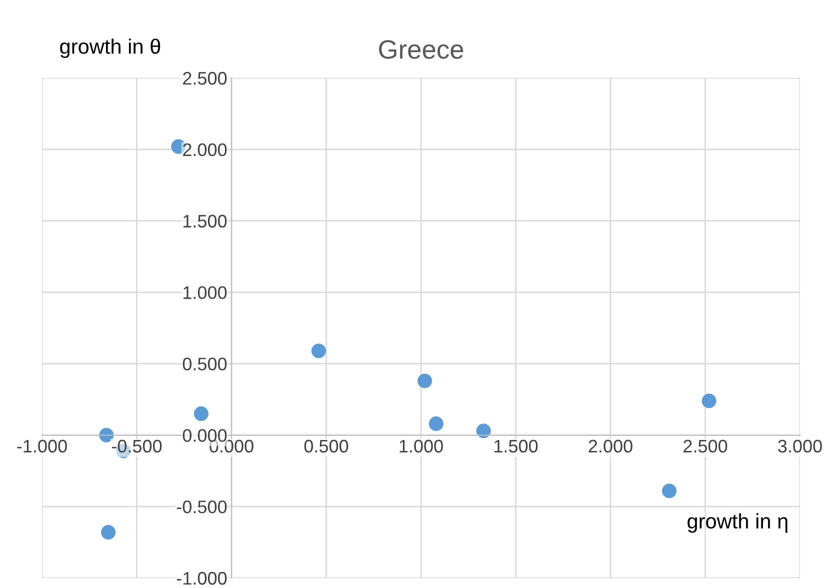 The image size is (829, 588). What do you see at coordinates (205, 149) in the screenshot?
I see `y-tick-label: 2.000` at bounding box center [205, 149].